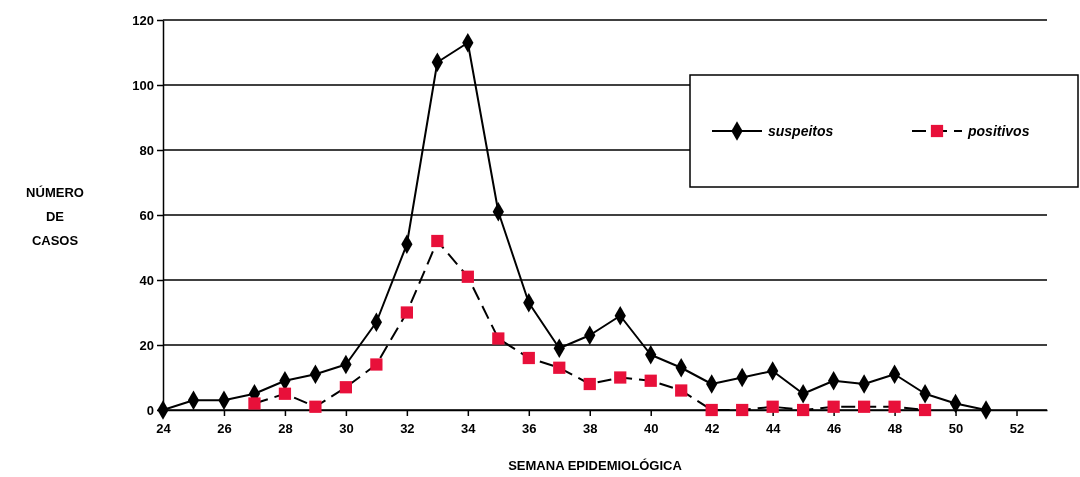 The image size is (1080, 477). What do you see at coordinates (346, 429) in the screenshot?
I see `x-tick-label: 30` at bounding box center [346, 429].